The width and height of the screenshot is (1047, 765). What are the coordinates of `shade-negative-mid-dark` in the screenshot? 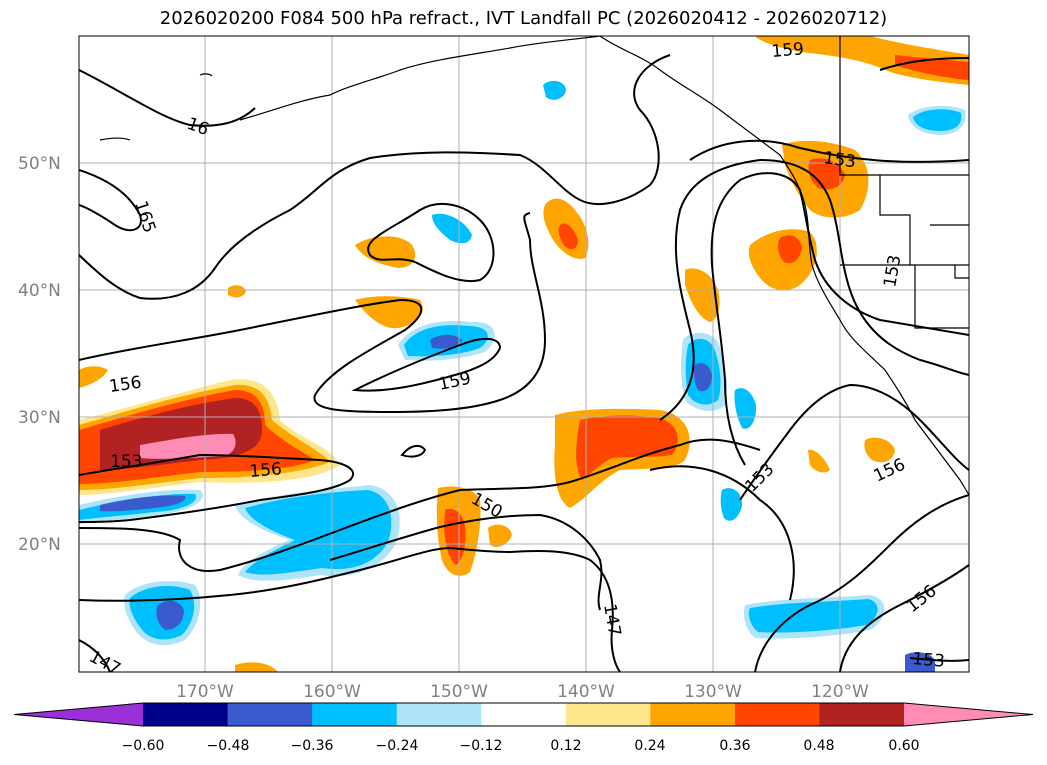 It's located at (446, 341).